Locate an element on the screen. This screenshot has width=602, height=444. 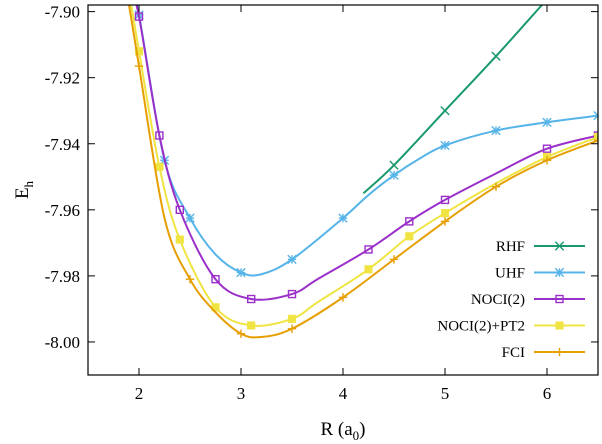
legend-noci-2: NOCI(2) is located at coordinates (528, 300).